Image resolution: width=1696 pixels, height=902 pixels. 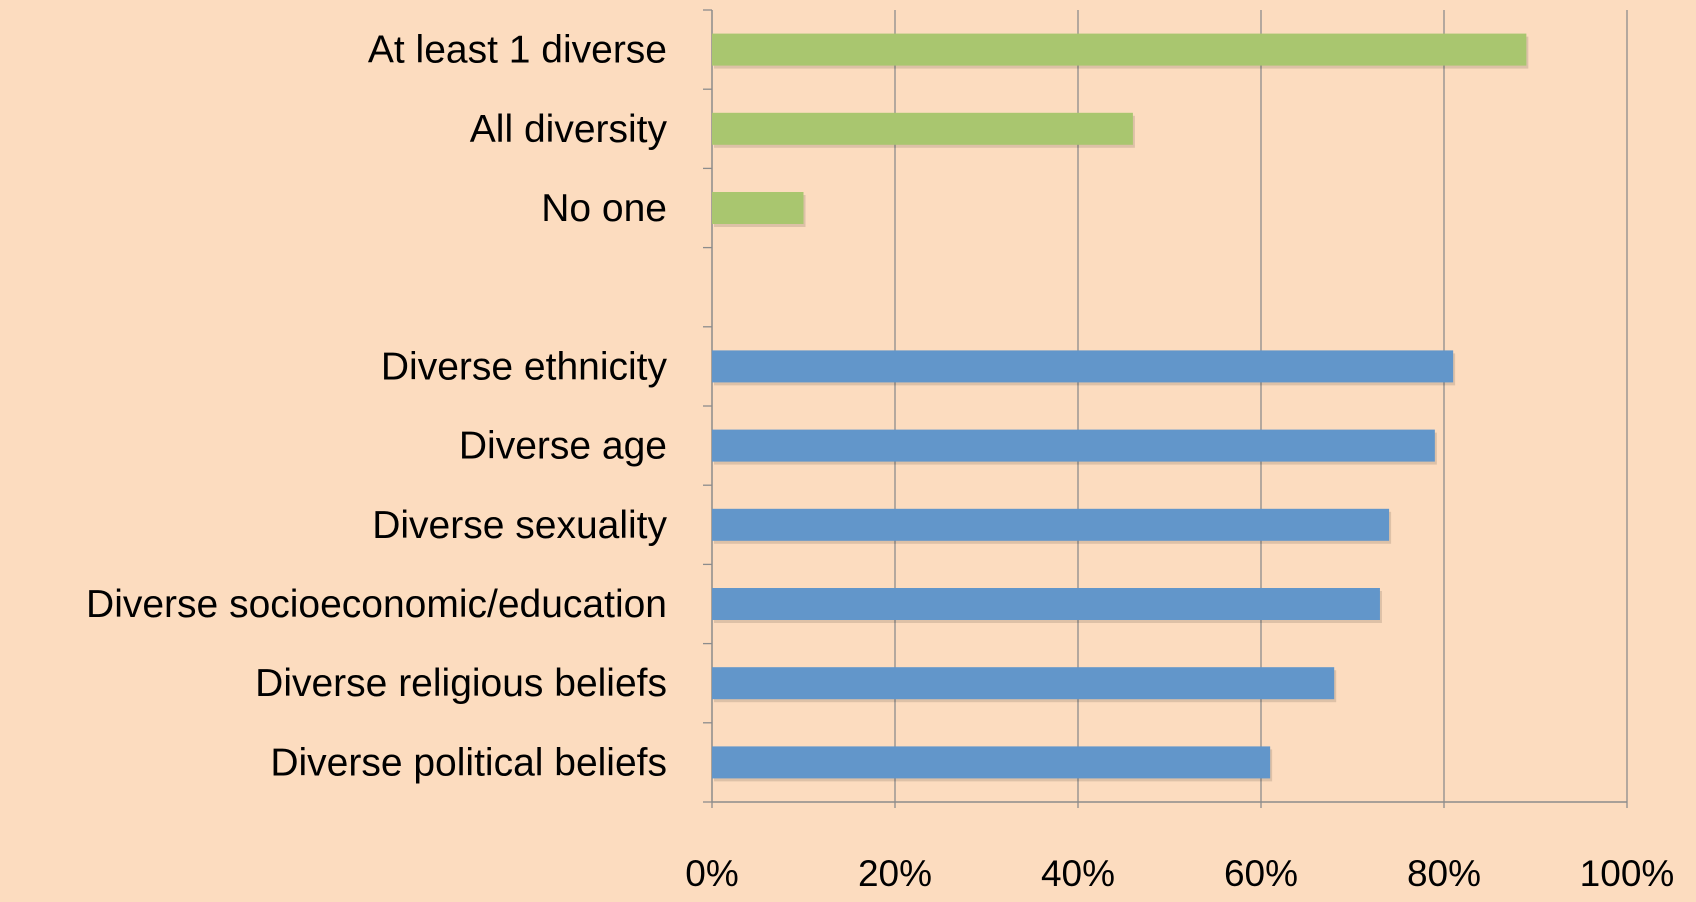 What do you see at coordinates (569, 129) in the screenshot?
I see `category-label: All diversity` at bounding box center [569, 129].